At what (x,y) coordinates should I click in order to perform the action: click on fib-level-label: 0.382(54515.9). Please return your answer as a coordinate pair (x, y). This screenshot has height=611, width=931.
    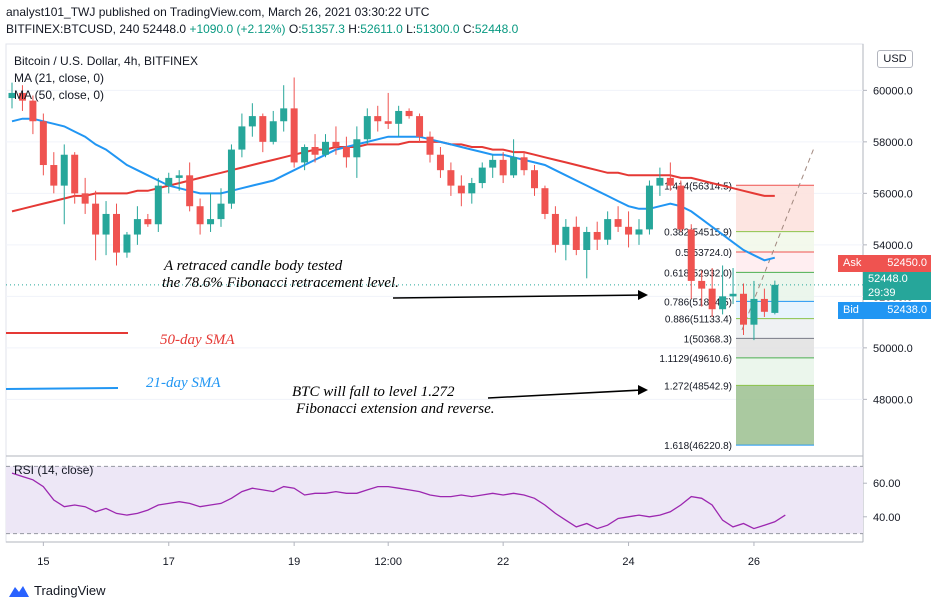
    Looking at the image, I should click on (698, 233).